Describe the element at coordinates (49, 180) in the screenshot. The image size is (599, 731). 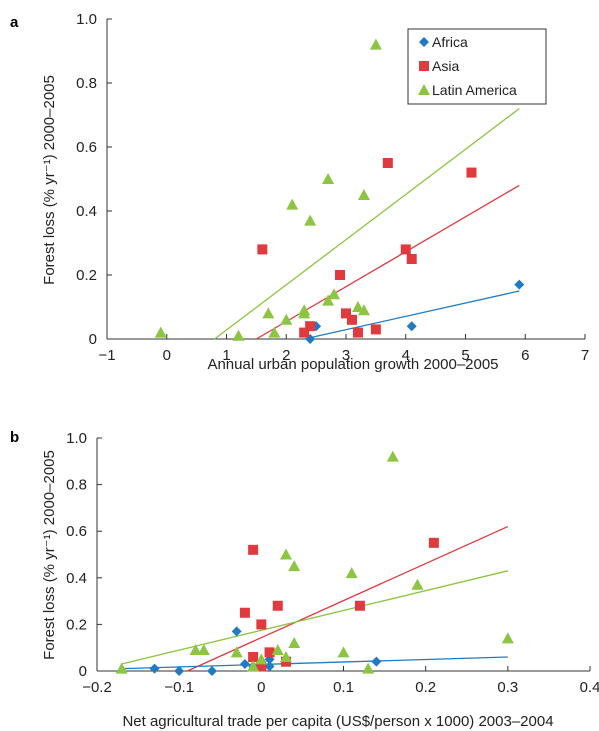
I see `panel-a-y-axis-label: Forest loss (% yr⁻¹) 2000–2005` at that location.